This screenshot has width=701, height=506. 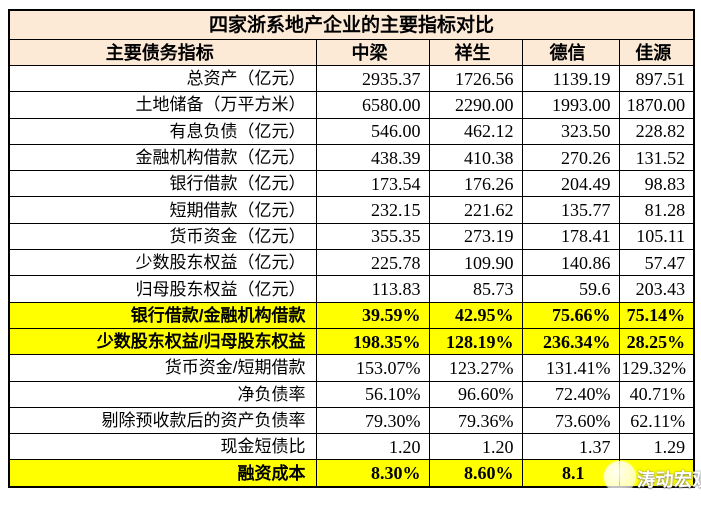 I want to click on cell-value: 59.6, so click(x=570, y=289).